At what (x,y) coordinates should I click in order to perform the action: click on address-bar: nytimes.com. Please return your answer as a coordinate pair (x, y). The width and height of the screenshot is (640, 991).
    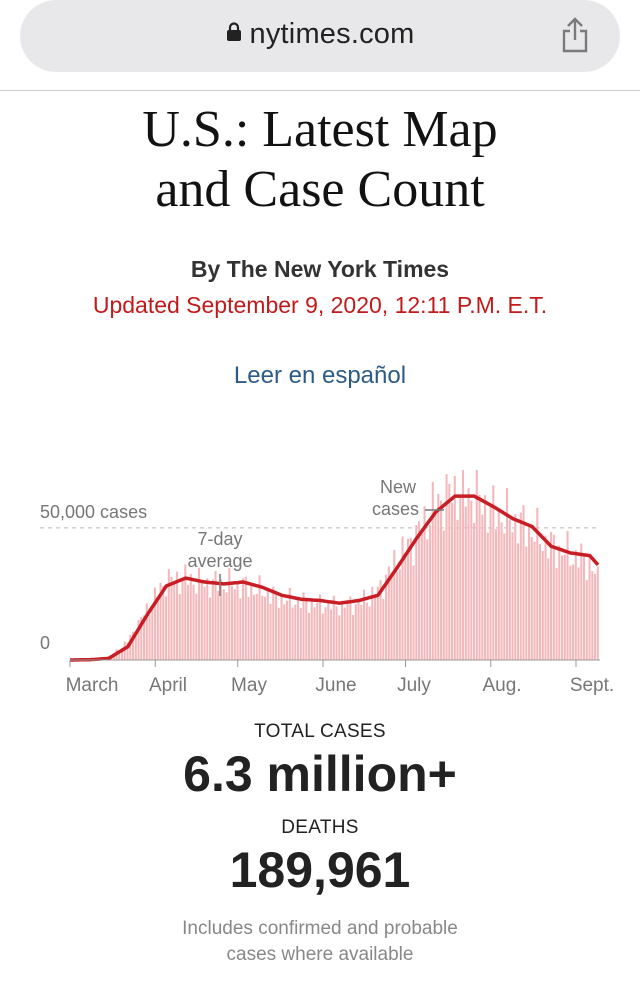
    Looking at the image, I should click on (320, 36).